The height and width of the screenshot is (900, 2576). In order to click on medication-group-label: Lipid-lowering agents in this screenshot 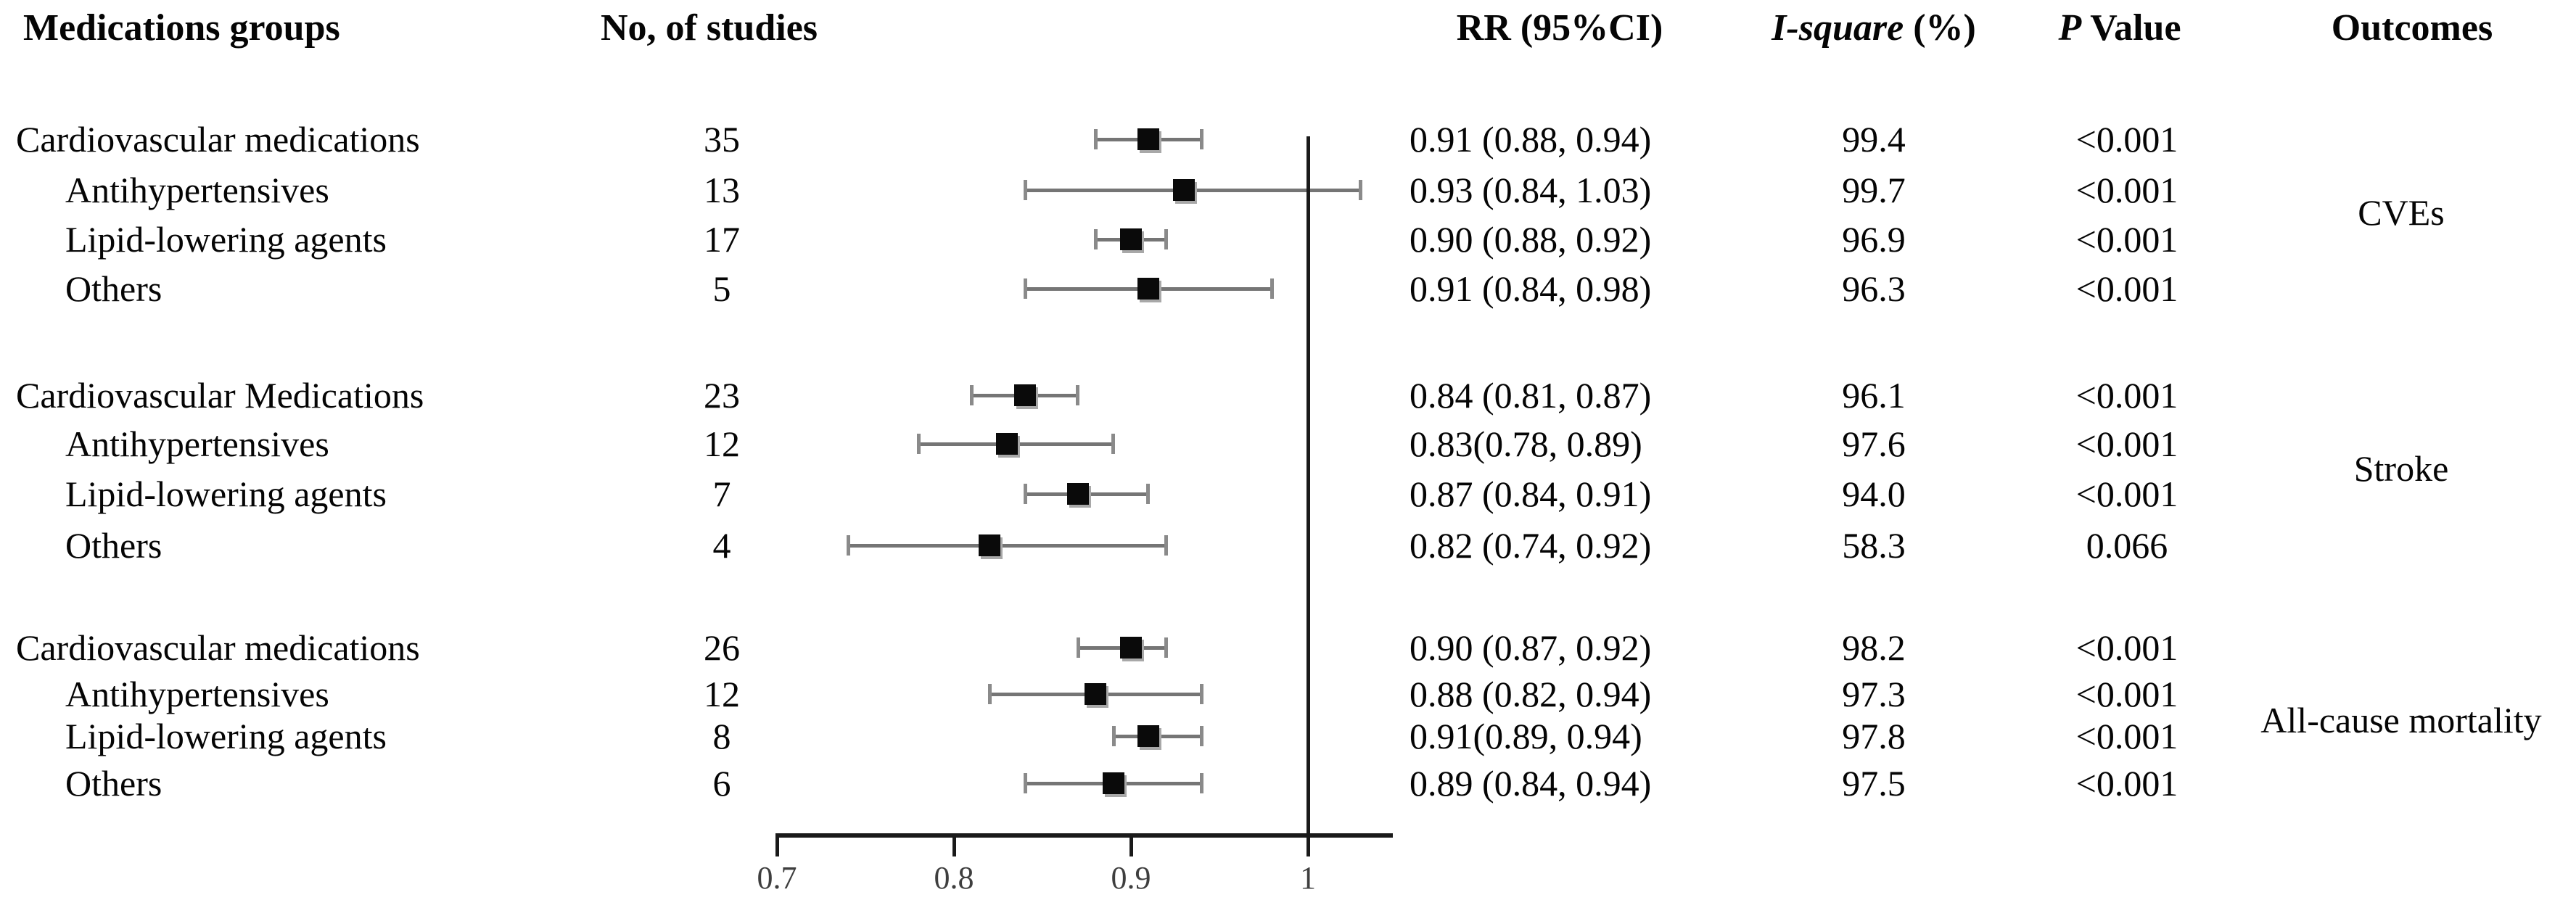, I will do `click(226, 736)`.